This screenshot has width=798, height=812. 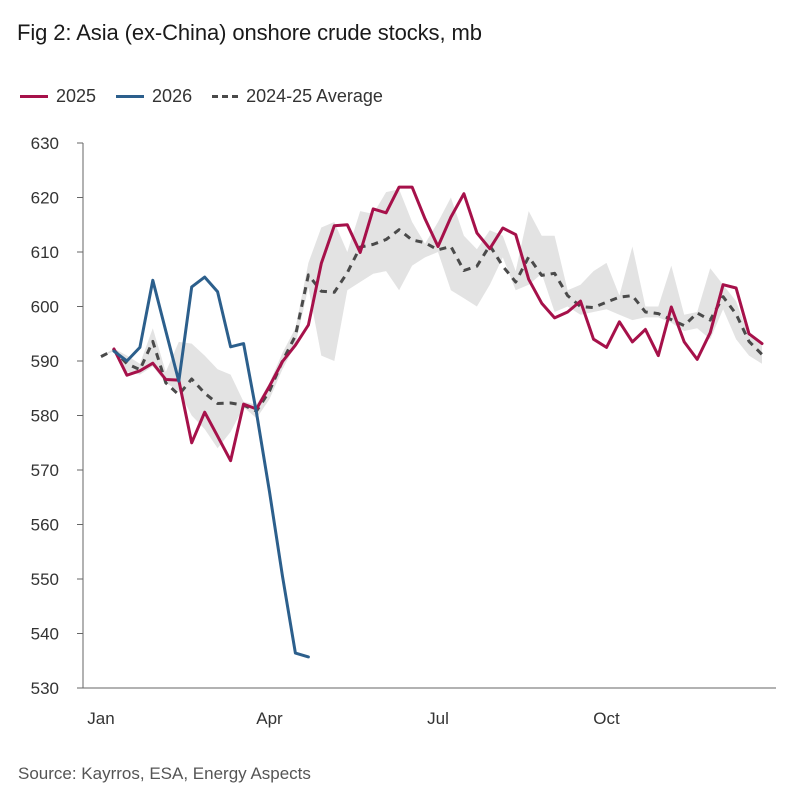 What do you see at coordinates (45, 470) in the screenshot?
I see `y-tick-label: 570` at bounding box center [45, 470].